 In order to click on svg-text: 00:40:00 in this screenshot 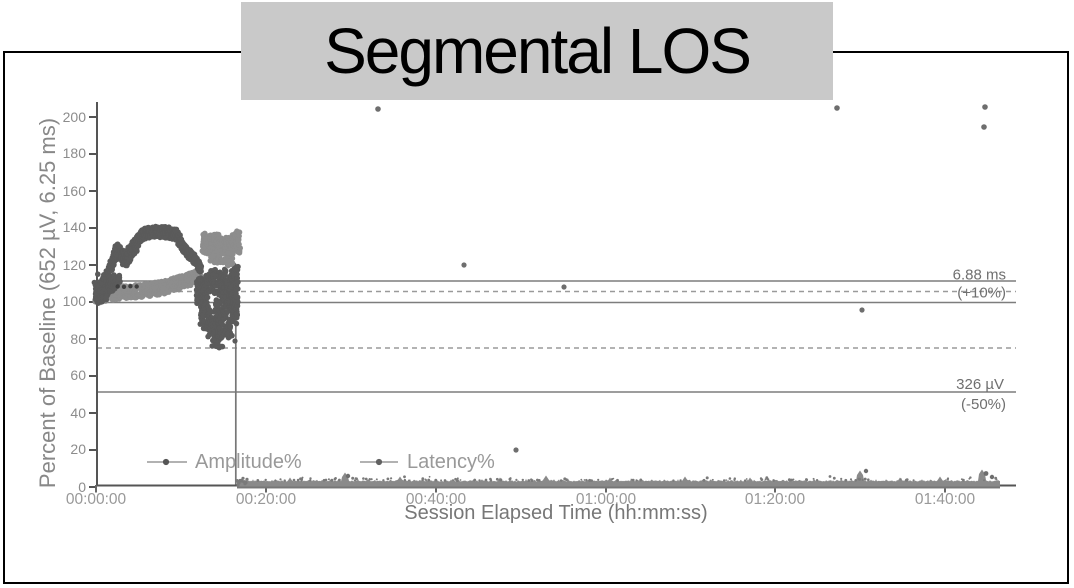, I will do `click(436, 499)`.